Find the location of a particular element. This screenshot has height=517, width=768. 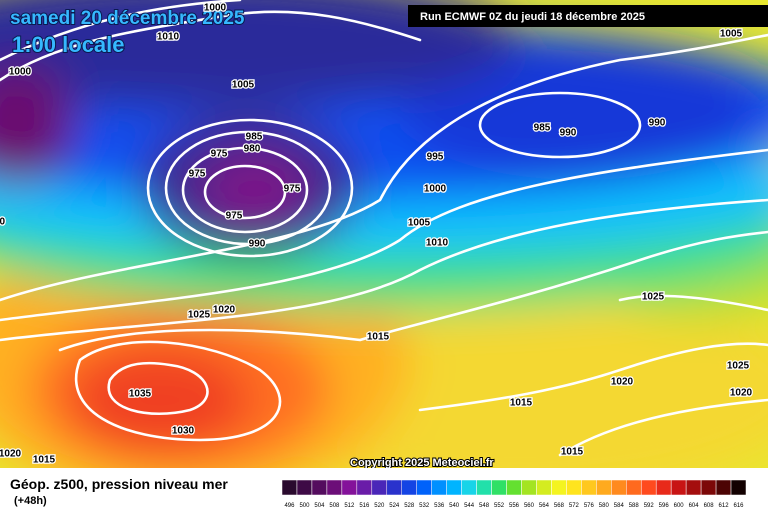

scale-label: 596 is located at coordinates (664, 506).